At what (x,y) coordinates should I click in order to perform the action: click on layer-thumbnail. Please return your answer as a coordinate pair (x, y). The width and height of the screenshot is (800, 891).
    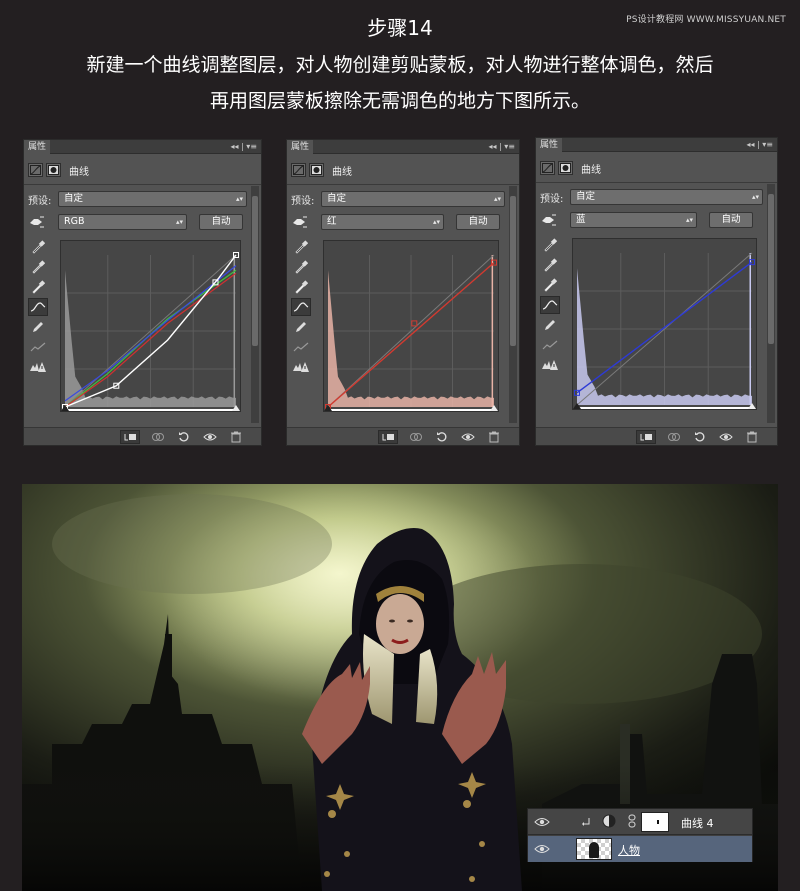
    Looking at the image, I should click on (594, 849).